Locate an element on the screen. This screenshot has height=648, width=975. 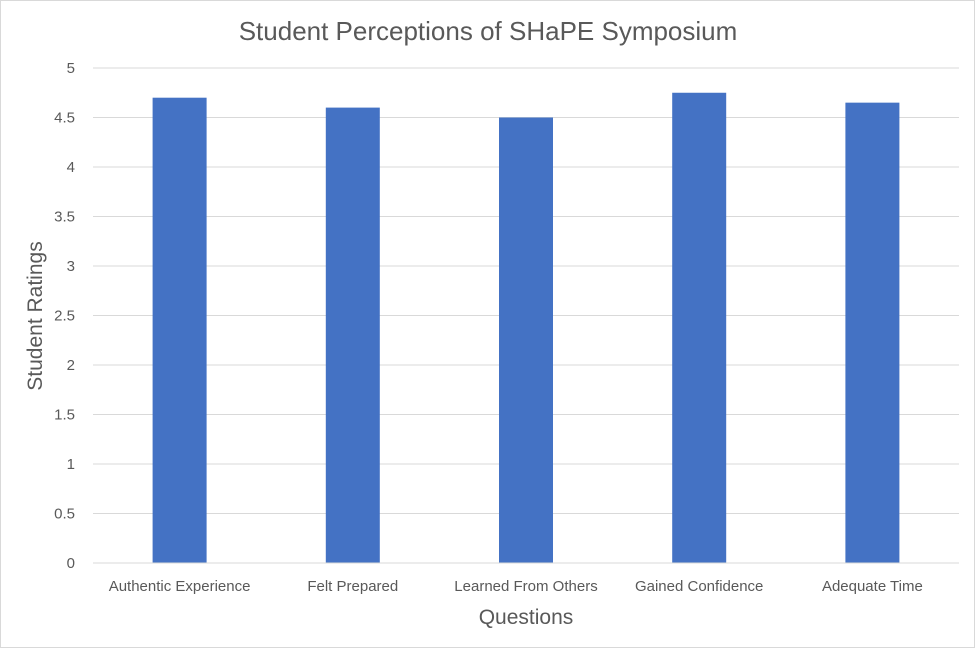
x-tick-label: Adequate Time is located at coordinates (872, 586).